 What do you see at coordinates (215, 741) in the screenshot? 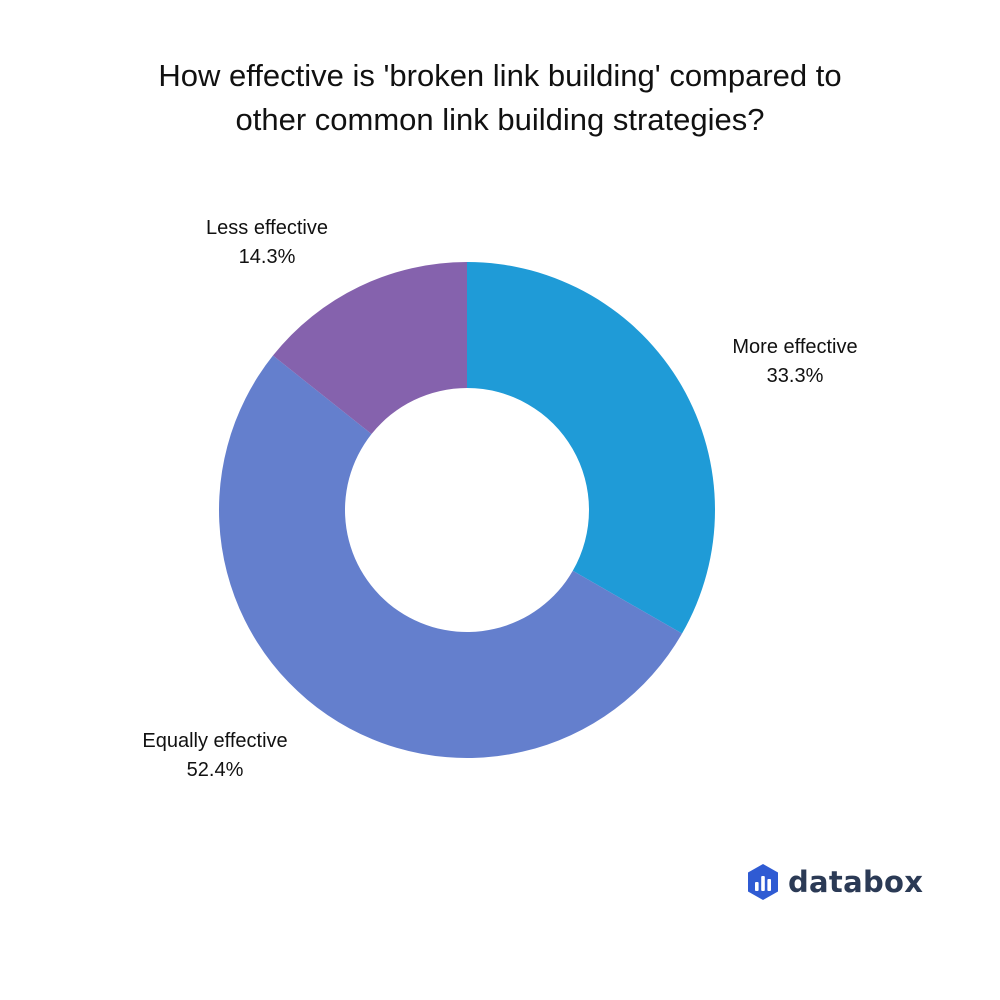
I see `slice-category-equally-effective: Equally effective` at bounding box center [215, 741].